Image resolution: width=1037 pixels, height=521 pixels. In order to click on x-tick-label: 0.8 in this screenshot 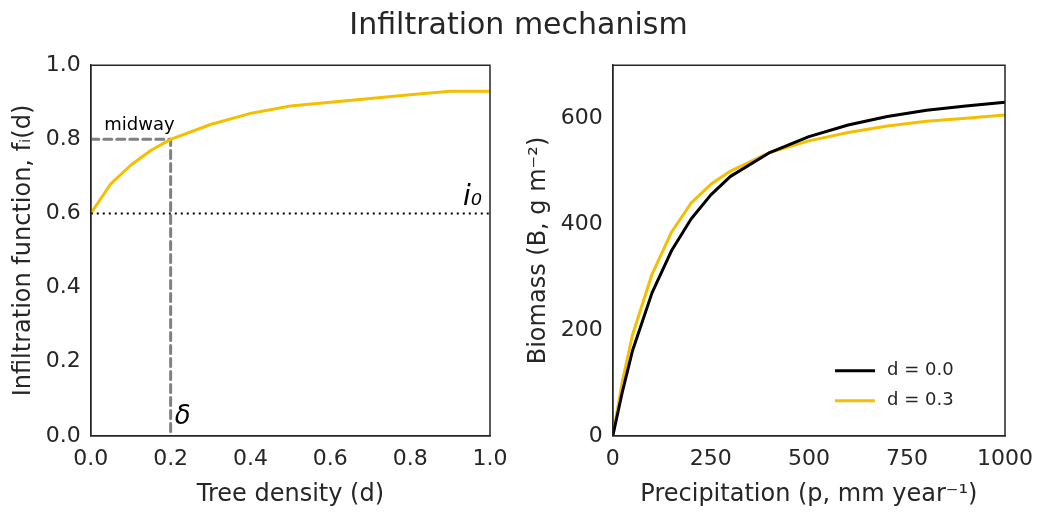, I will do `click(410, 457)`.